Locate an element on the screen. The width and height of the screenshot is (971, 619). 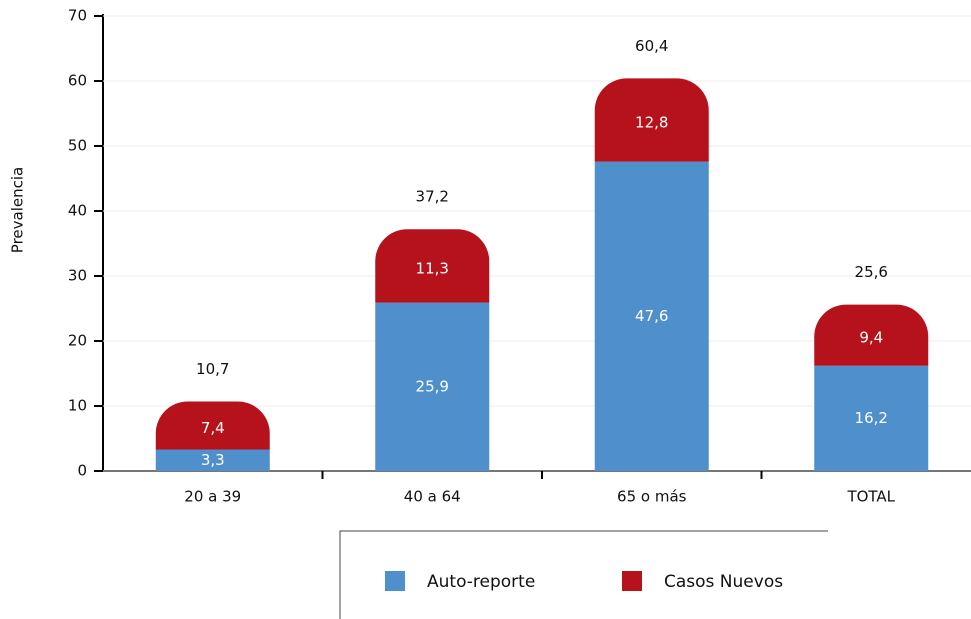
data-label: 25,9 is located at coordinates (432, 386).